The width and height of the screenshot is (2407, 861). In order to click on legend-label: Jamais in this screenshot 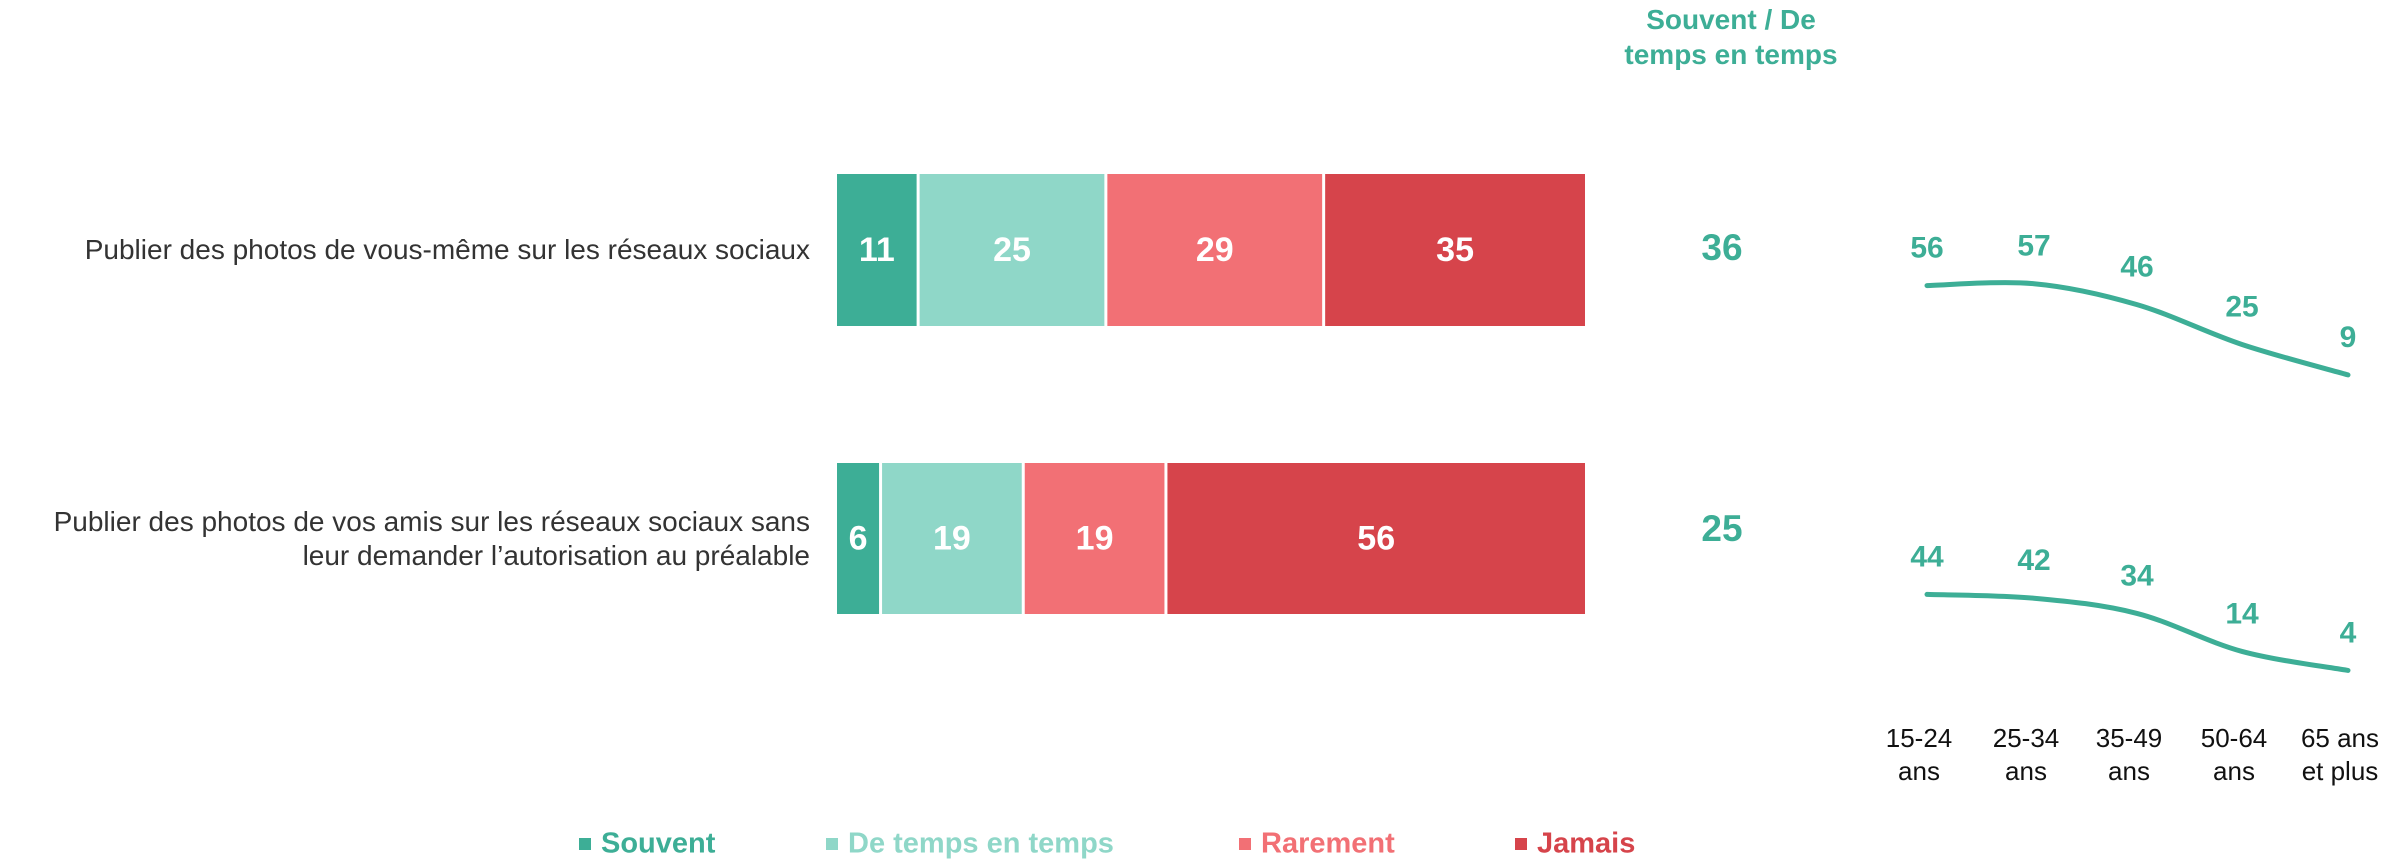, I will do `click(1586, 844)`.